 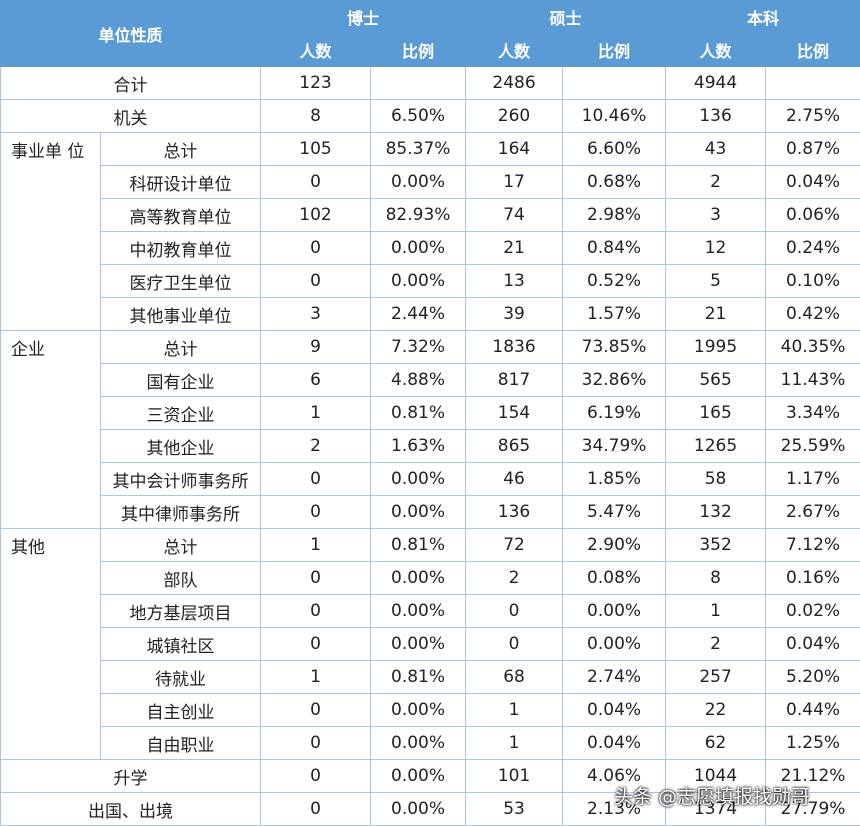 I want to click on count-cell: 53, so click(x=514, y=809).